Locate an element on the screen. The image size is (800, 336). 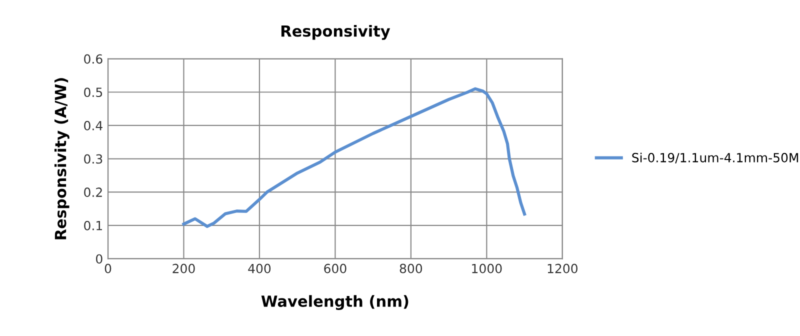
y-tick-label: 0.4 is located at coordinates (93, 125).